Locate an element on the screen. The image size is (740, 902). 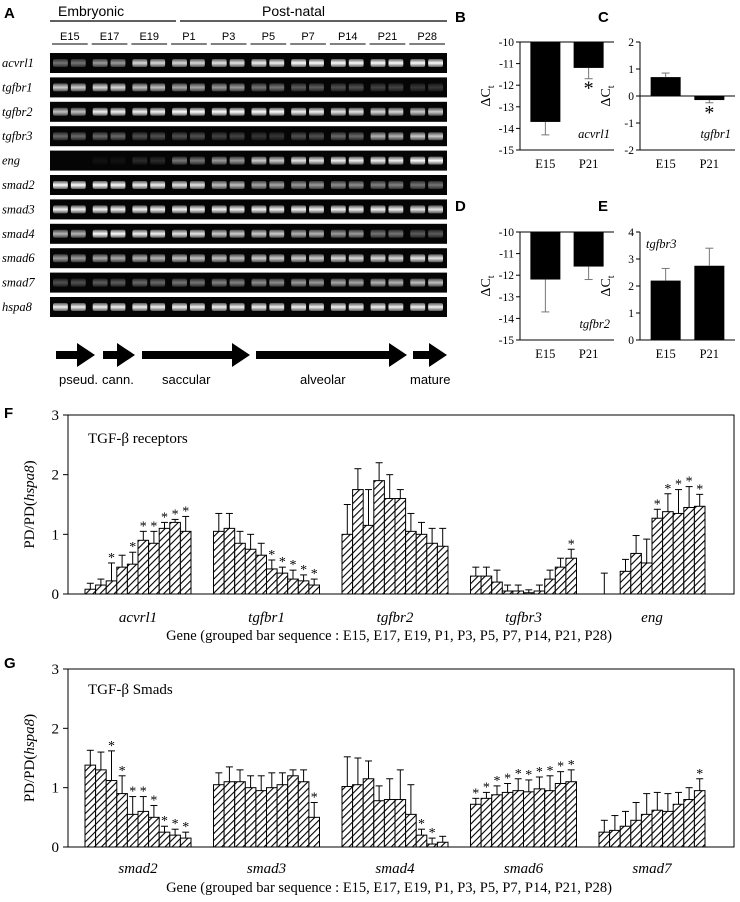
chart-B: B -10 -11 -12 -13 -14 -15 ΔCt E15 P21 * acvrl1 is located at coordinates (534, 90).